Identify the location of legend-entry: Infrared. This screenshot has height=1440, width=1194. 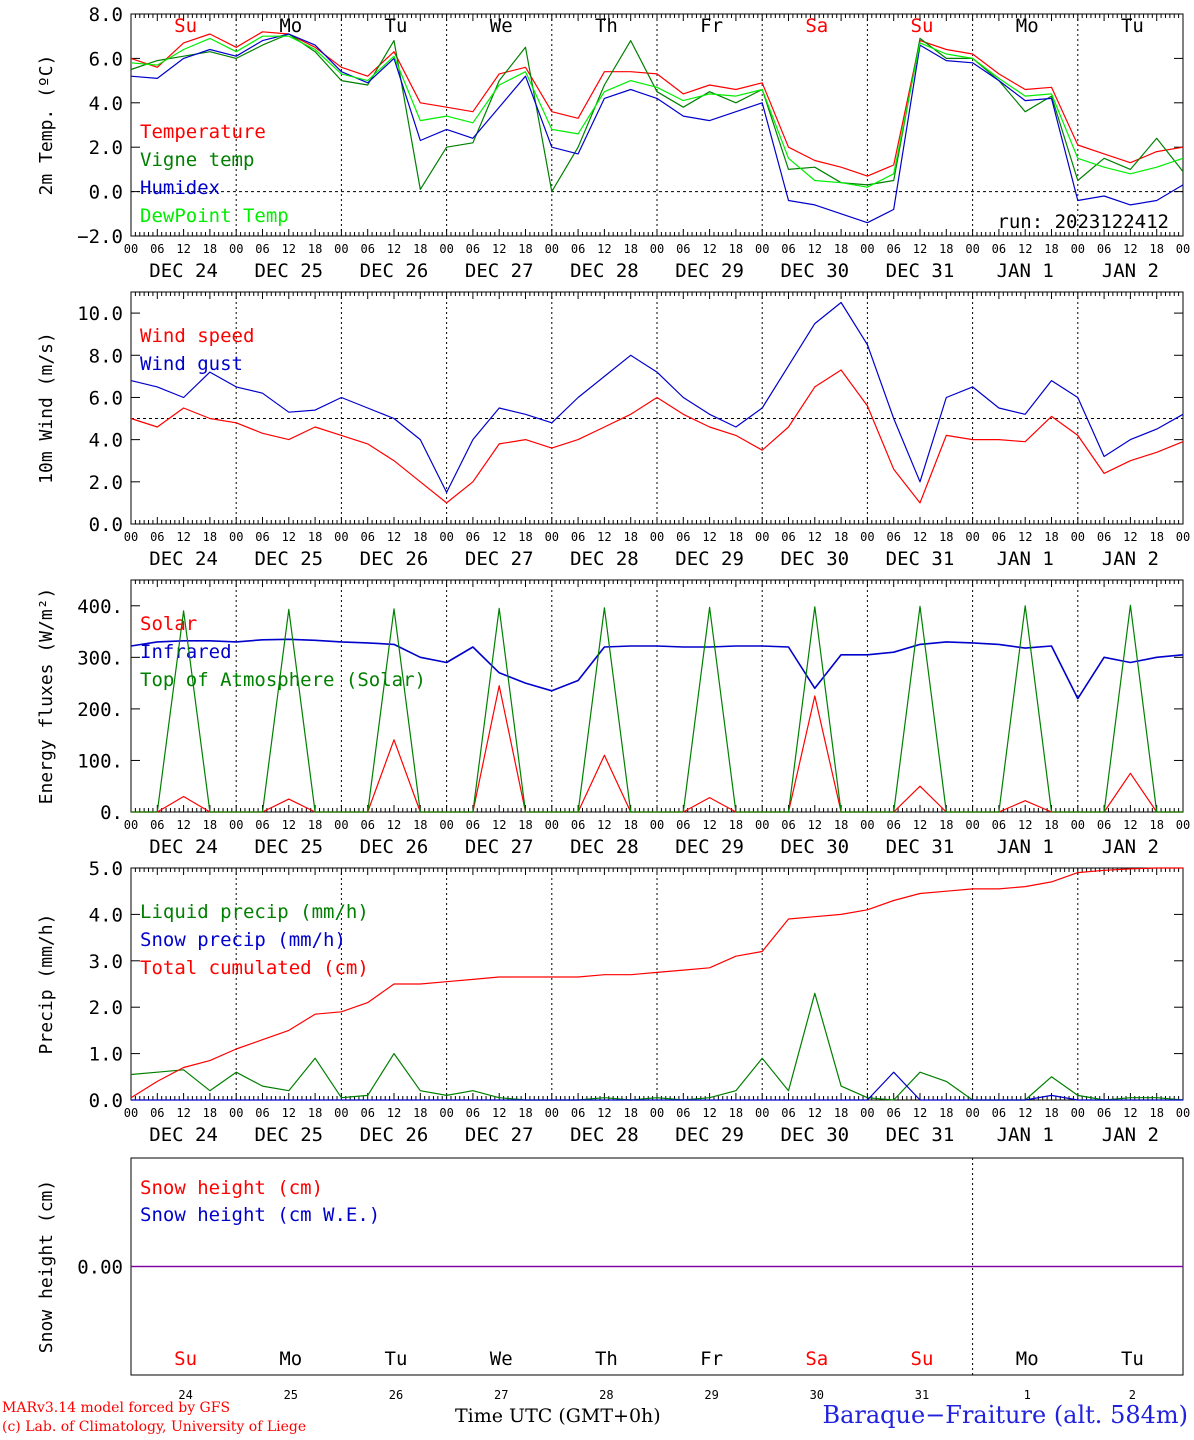
(186, 652).